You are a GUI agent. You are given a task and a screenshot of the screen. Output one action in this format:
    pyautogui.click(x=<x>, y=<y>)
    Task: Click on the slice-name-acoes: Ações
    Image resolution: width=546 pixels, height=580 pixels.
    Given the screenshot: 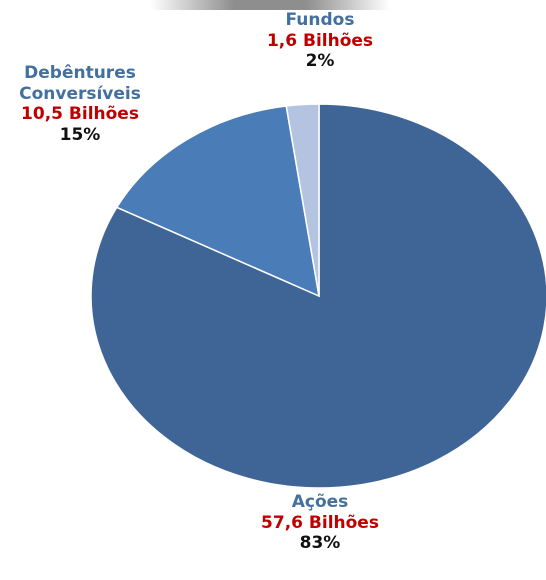 What is the action you would take?
    pyautogui.click(x=320, y=502)
    